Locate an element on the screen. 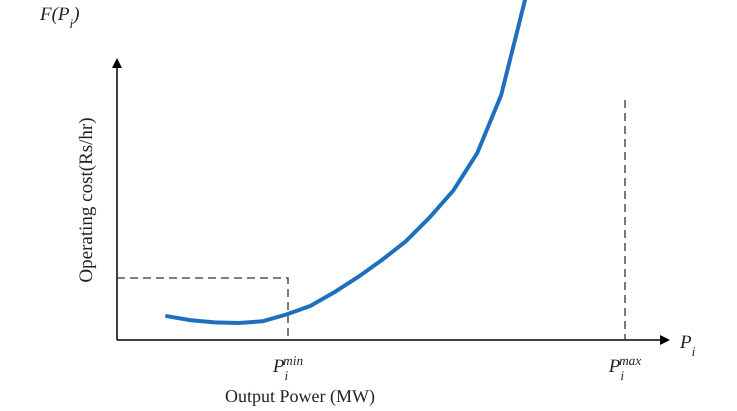 This screenshot has width=737, height=411. x-axis-title: Output Power (MW) is located at coordinates (300, 396).